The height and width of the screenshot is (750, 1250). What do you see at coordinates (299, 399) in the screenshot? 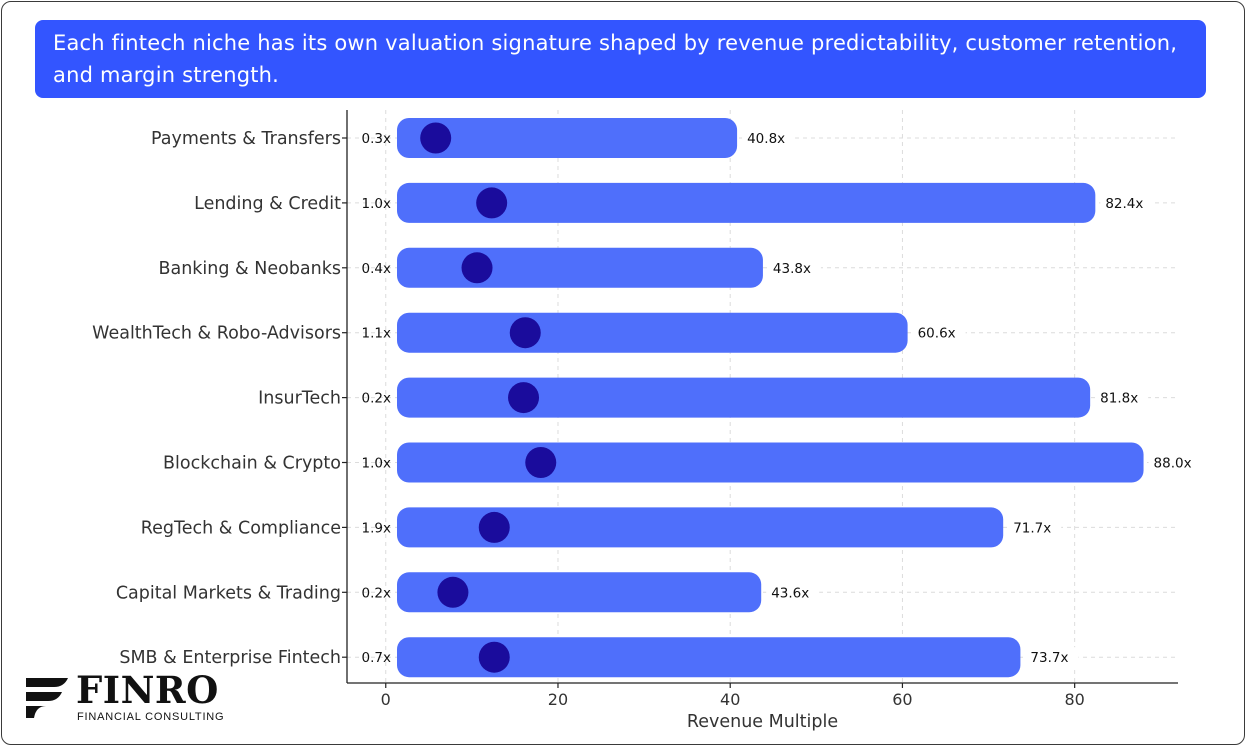
I see `category-label: InsurTech` at bounding box center [299, 399].